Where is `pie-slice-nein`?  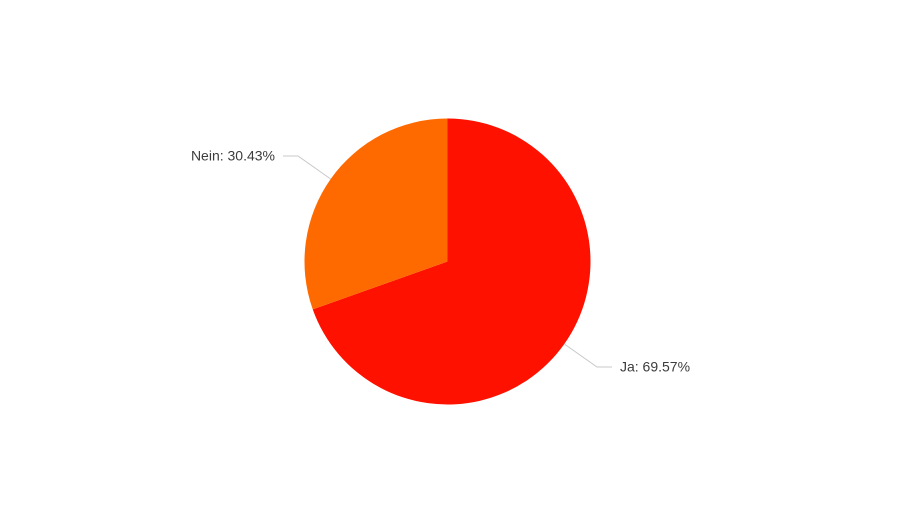 pie-slice-nein is located at coordinates (376, 214).